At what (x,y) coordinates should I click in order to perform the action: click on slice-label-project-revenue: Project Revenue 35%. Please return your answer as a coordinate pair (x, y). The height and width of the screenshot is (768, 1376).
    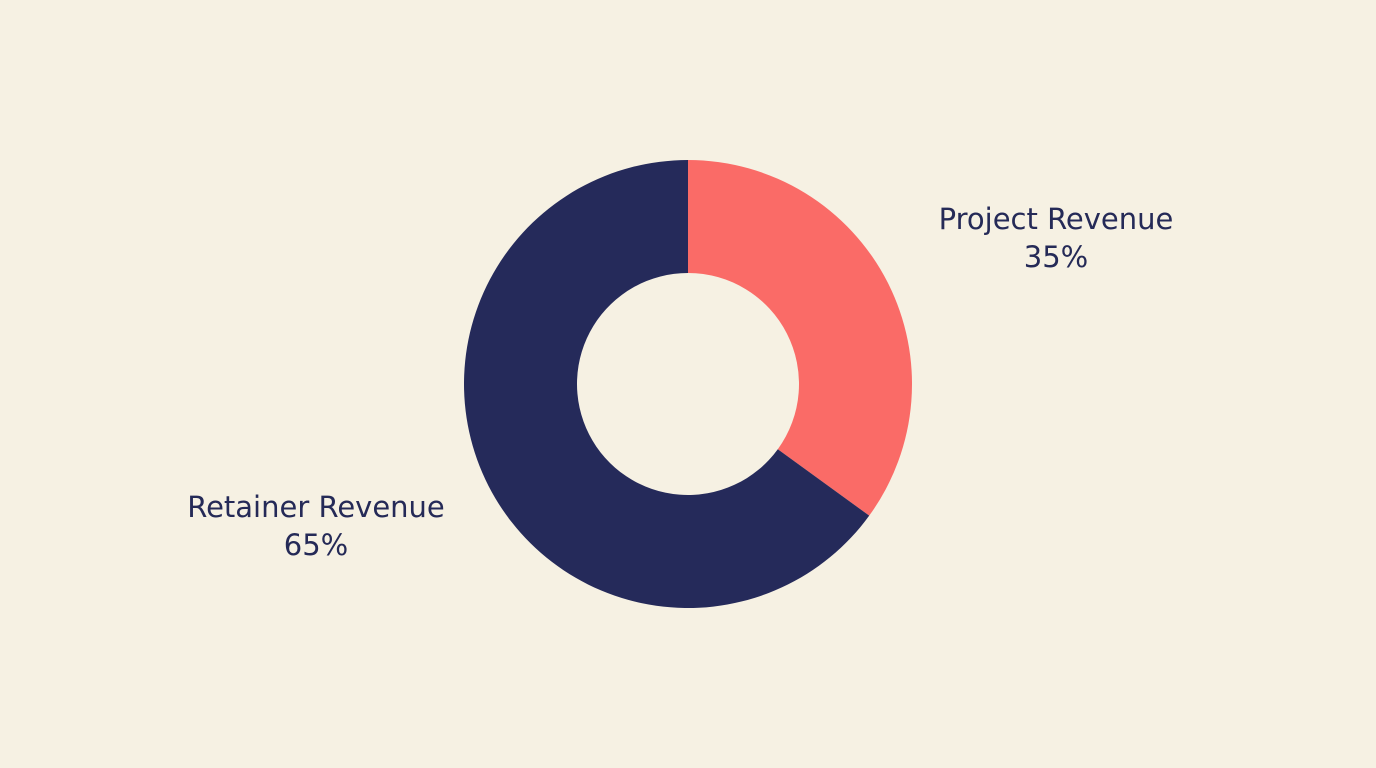
    Looking at the image, I should click on (1056, 238).